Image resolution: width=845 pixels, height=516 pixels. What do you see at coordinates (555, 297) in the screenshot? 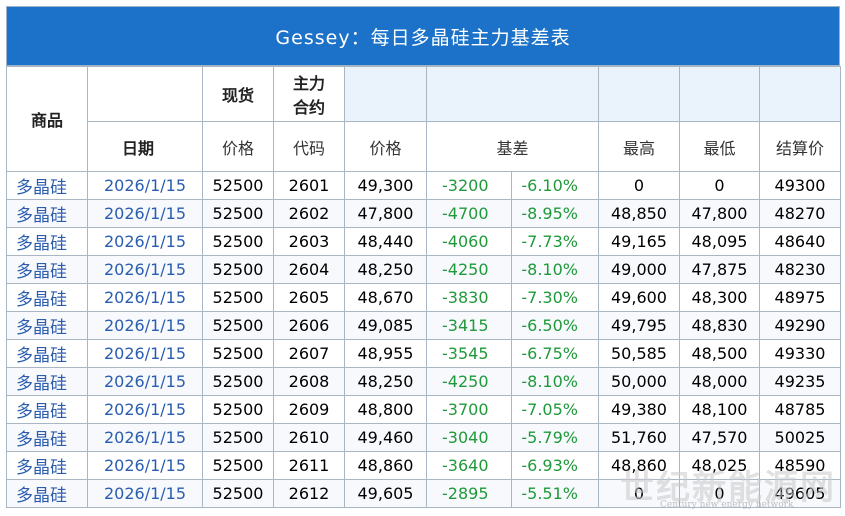
I see `cell-basis-percent: -7.30%` at bounding box center [555, 297].